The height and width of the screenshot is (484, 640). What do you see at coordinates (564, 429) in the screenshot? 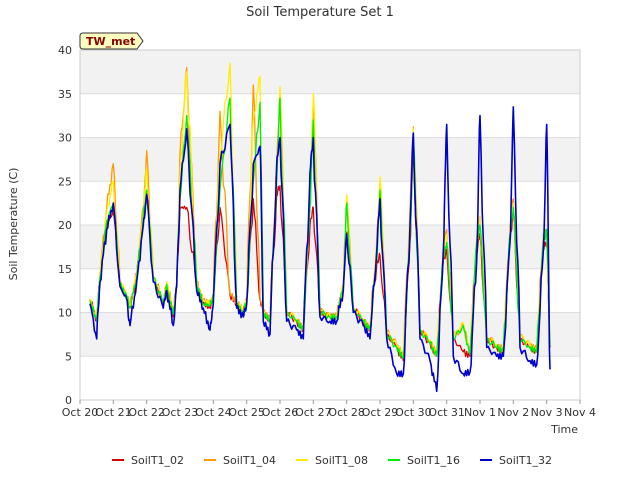
I see `x-axis-label: Time` at bounding box center [564, 429].